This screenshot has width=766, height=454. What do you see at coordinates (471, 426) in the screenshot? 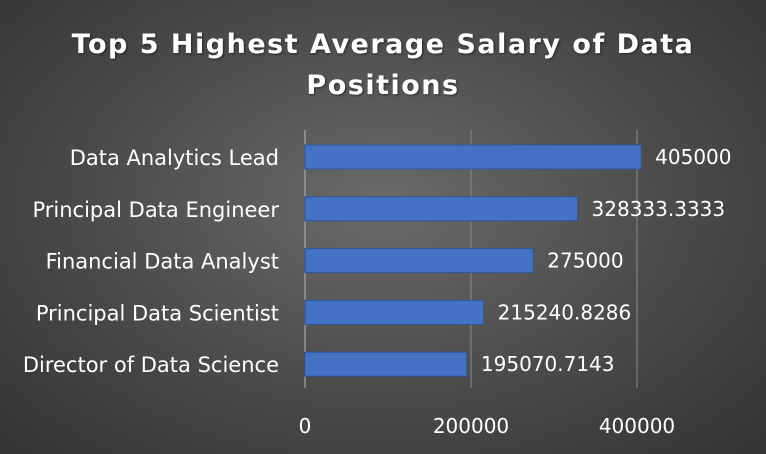
I see `x-tick-label: 200000` at bounding box center [471, 426].